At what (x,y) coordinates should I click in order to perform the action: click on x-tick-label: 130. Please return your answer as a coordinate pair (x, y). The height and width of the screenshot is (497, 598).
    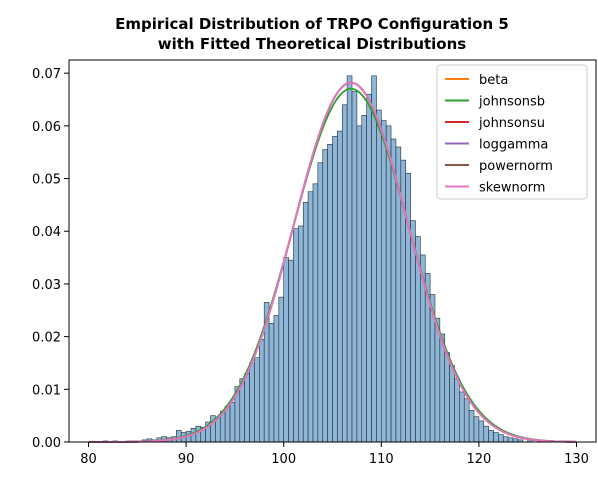
    Looking at the image, I should click on (576, 459).